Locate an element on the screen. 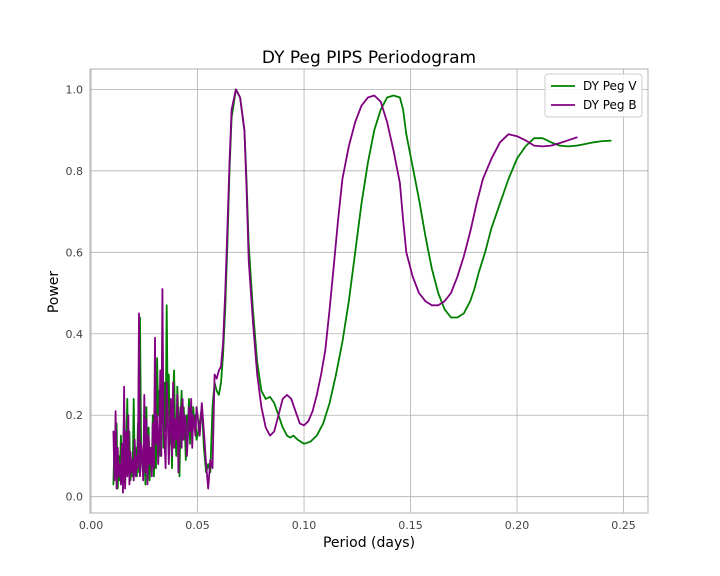  y-tick-label: 1.0 is located at coordinates (75, 89).